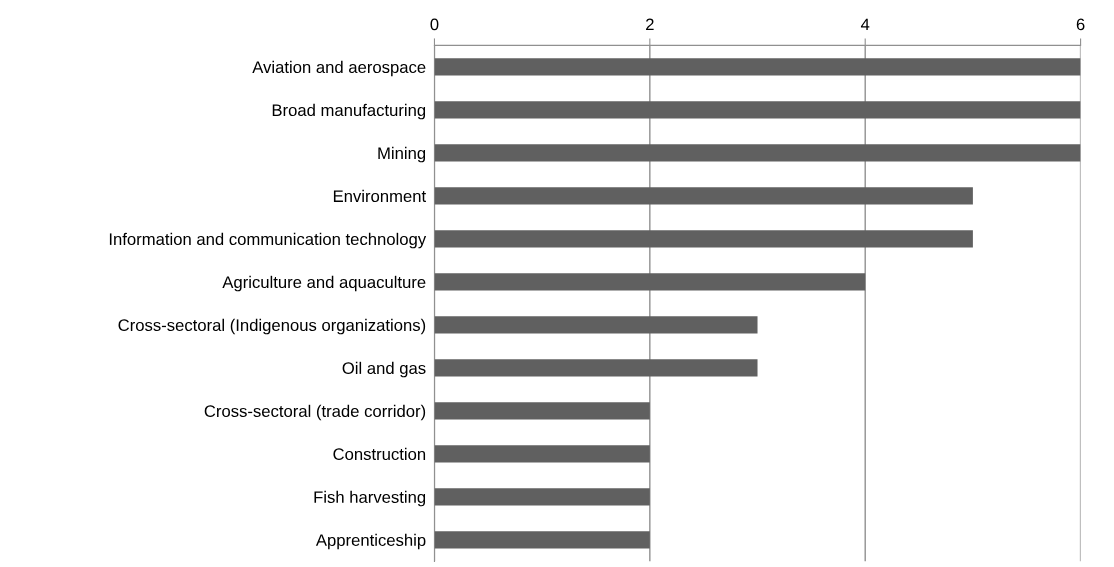 The image size is (1114, 567). I want to click on y-tick-label: Oil and gas, so click(384, 369).